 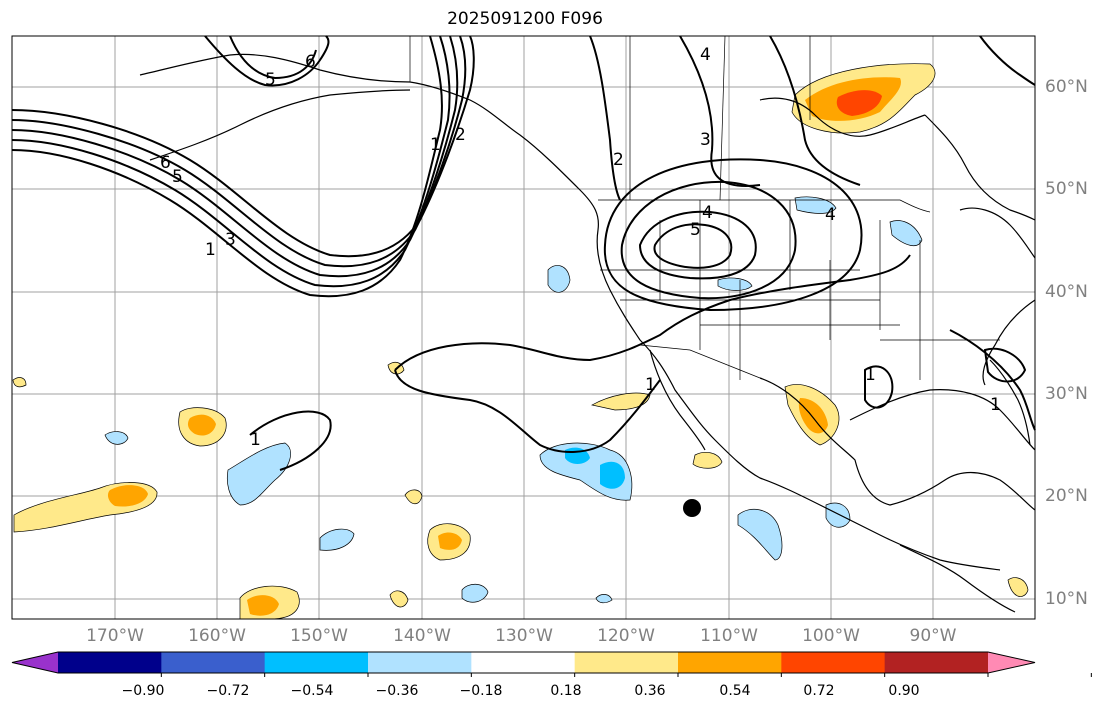 What do you see at coordinates (1066, 292) in the screenshot?
I see `lat-label: 40°N` at bounding box center [1066, 292].